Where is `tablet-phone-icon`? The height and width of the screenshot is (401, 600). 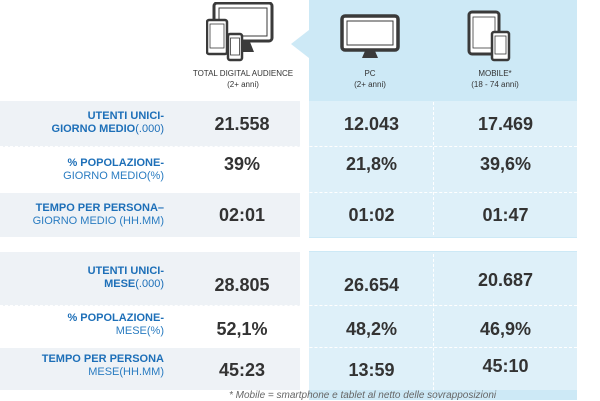 tablet-phone-icon is located at coordinates (489, 36).